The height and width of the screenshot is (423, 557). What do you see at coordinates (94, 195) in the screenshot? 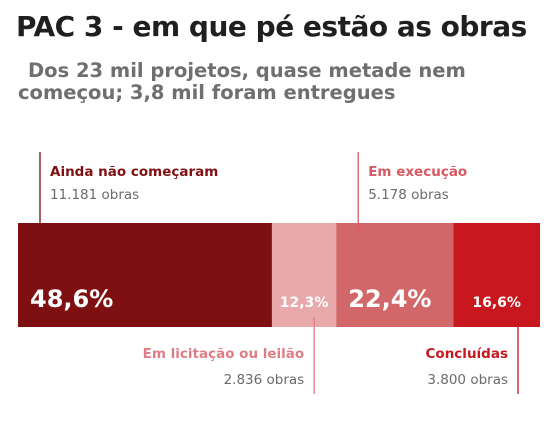
I see `category-count-1: 11.181 obras` at bounding box center [94, 195].